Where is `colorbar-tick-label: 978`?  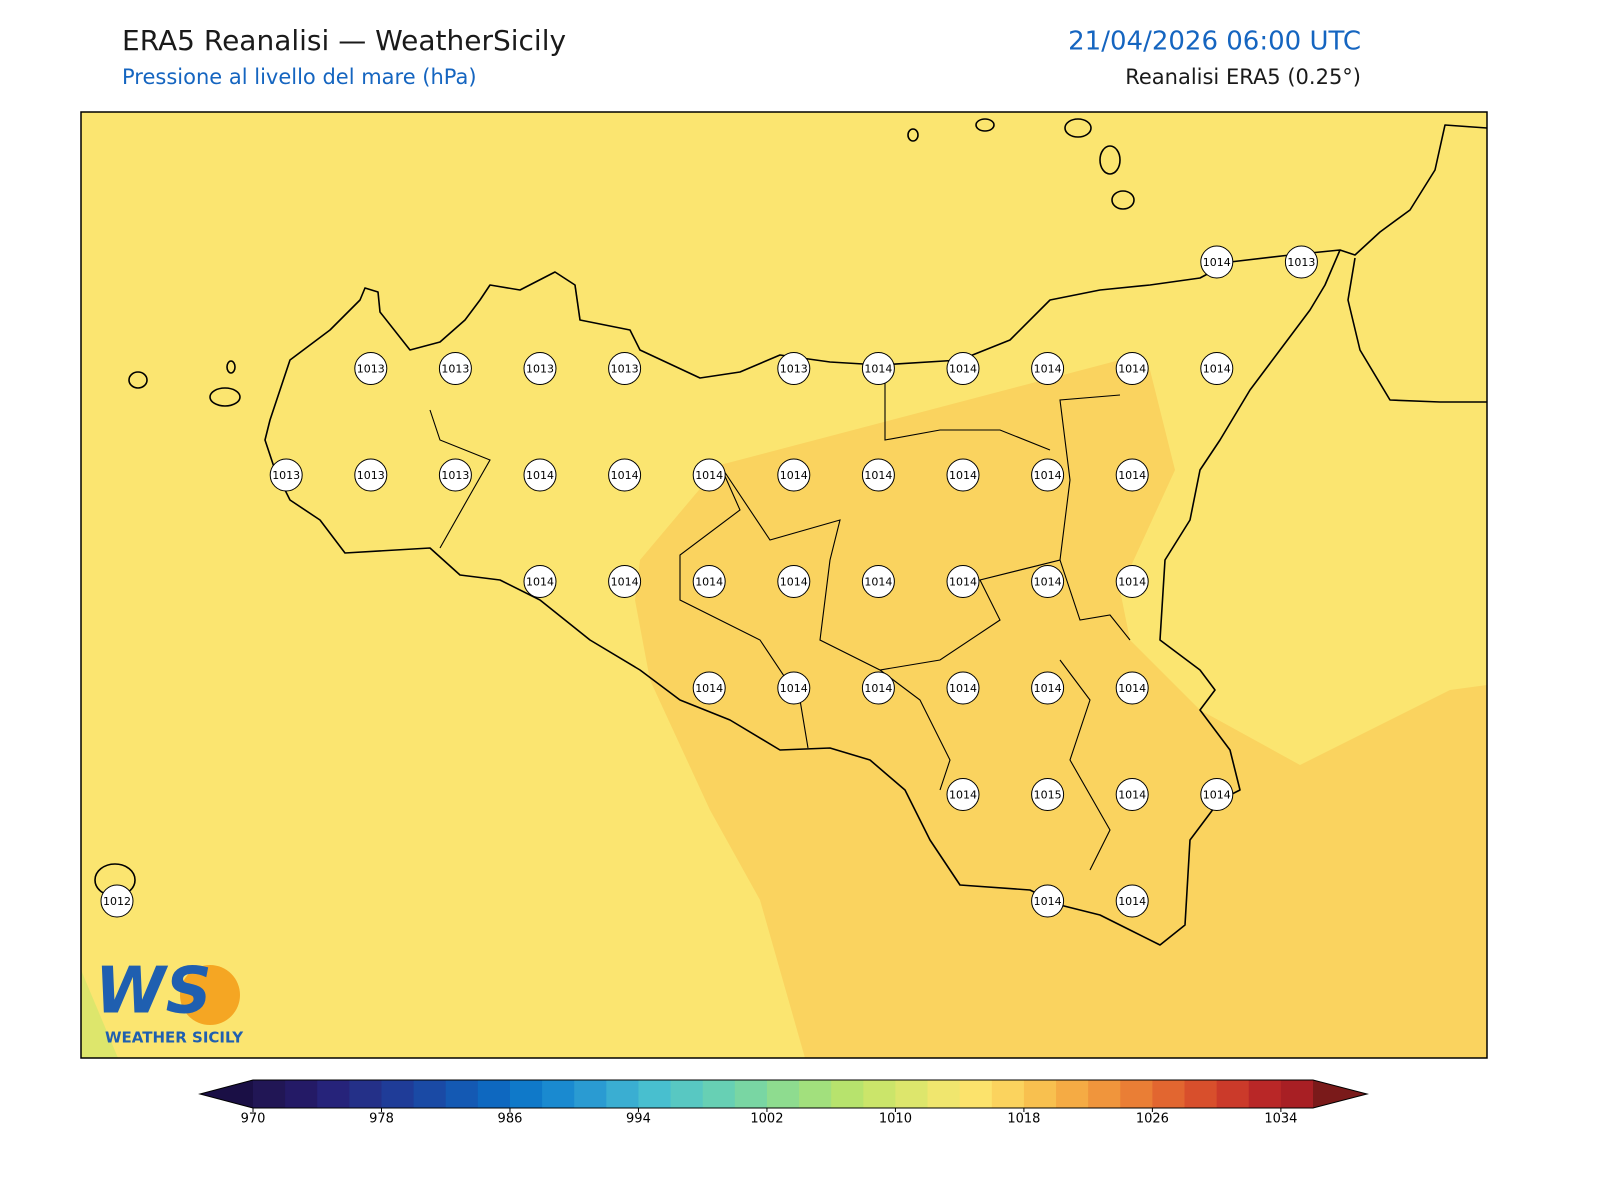
colorbar-tick-label: 978 is located at coordinates (381, 1119).